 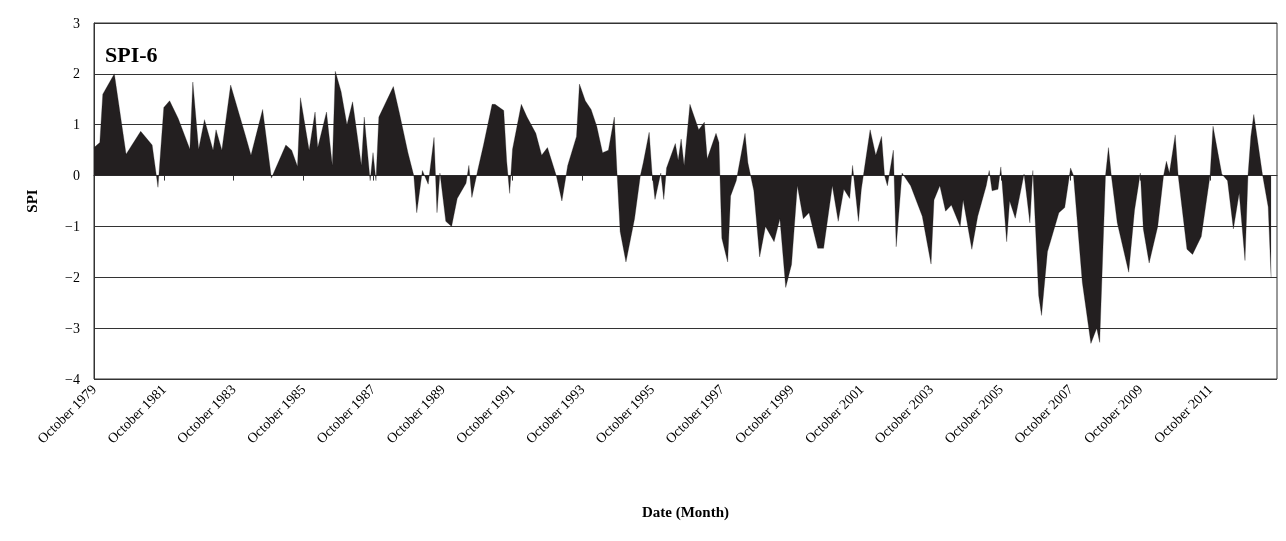 I want to click on y-tick-label: 0, so click(x=76, y=176).